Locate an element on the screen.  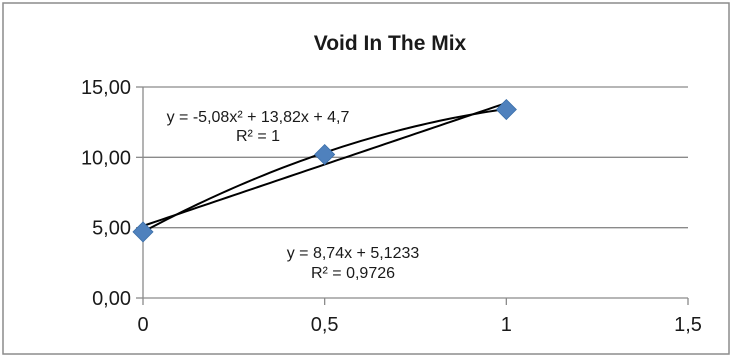
linear-equation-label: y = 8,74x + 5,1233 is located at coordinates (353, 253).